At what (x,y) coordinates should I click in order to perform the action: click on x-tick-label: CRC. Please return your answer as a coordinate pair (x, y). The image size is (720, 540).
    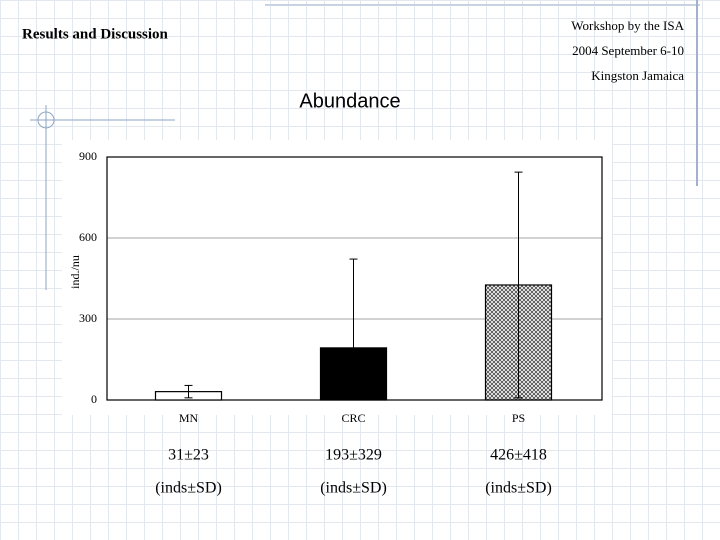
    Looking at the image, I should click on (353, 418).